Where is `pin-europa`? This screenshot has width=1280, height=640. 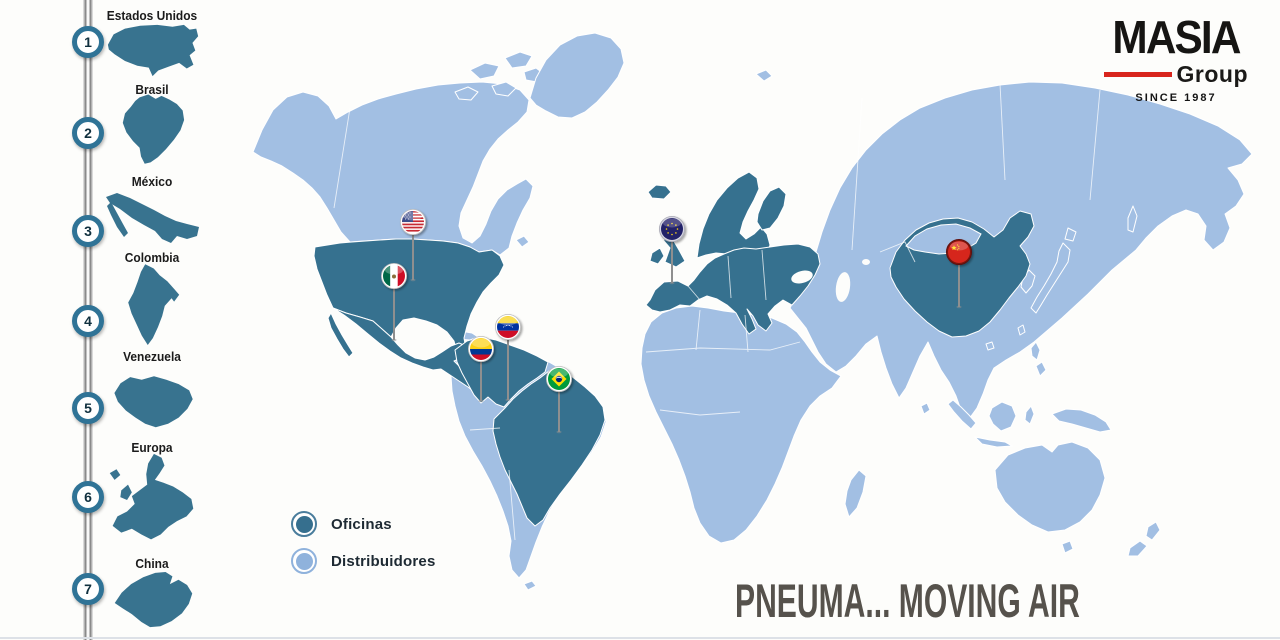 pin-europa is located at coordinates (672, 229).